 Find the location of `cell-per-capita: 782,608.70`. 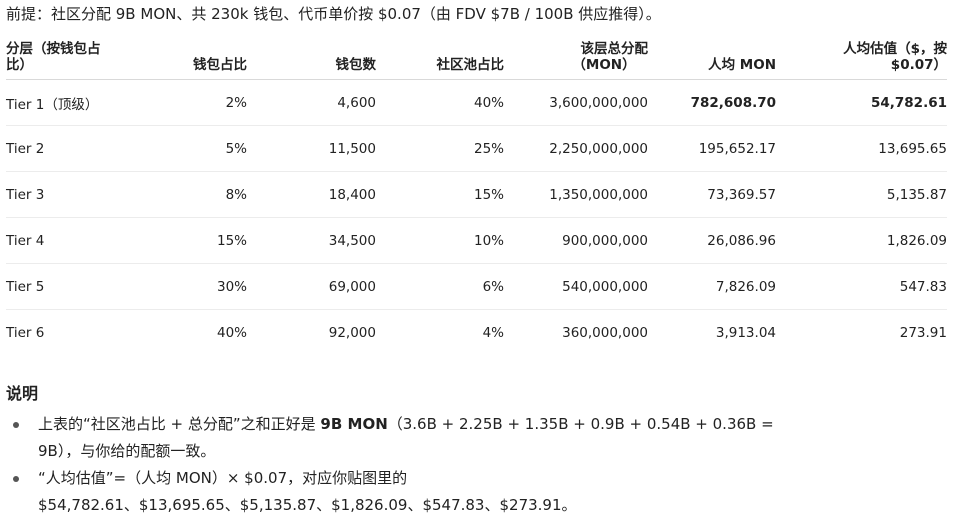

cell-per-capita: 782,608.70 is located at coordinates (712, 102).